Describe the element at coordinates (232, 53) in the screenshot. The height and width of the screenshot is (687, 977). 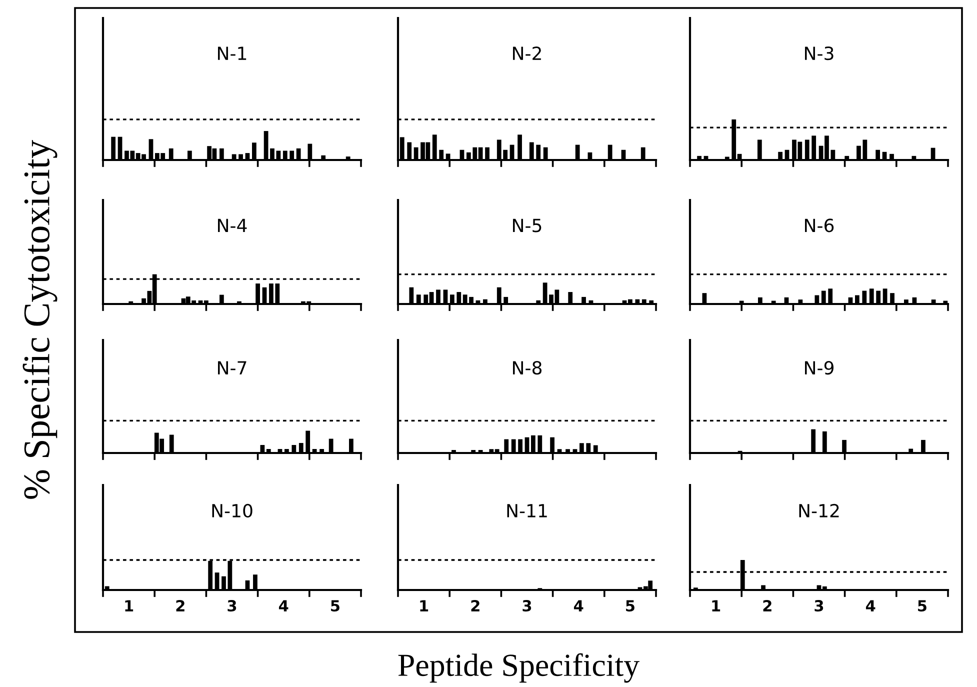
I see `chart-title: N-1` at that location.